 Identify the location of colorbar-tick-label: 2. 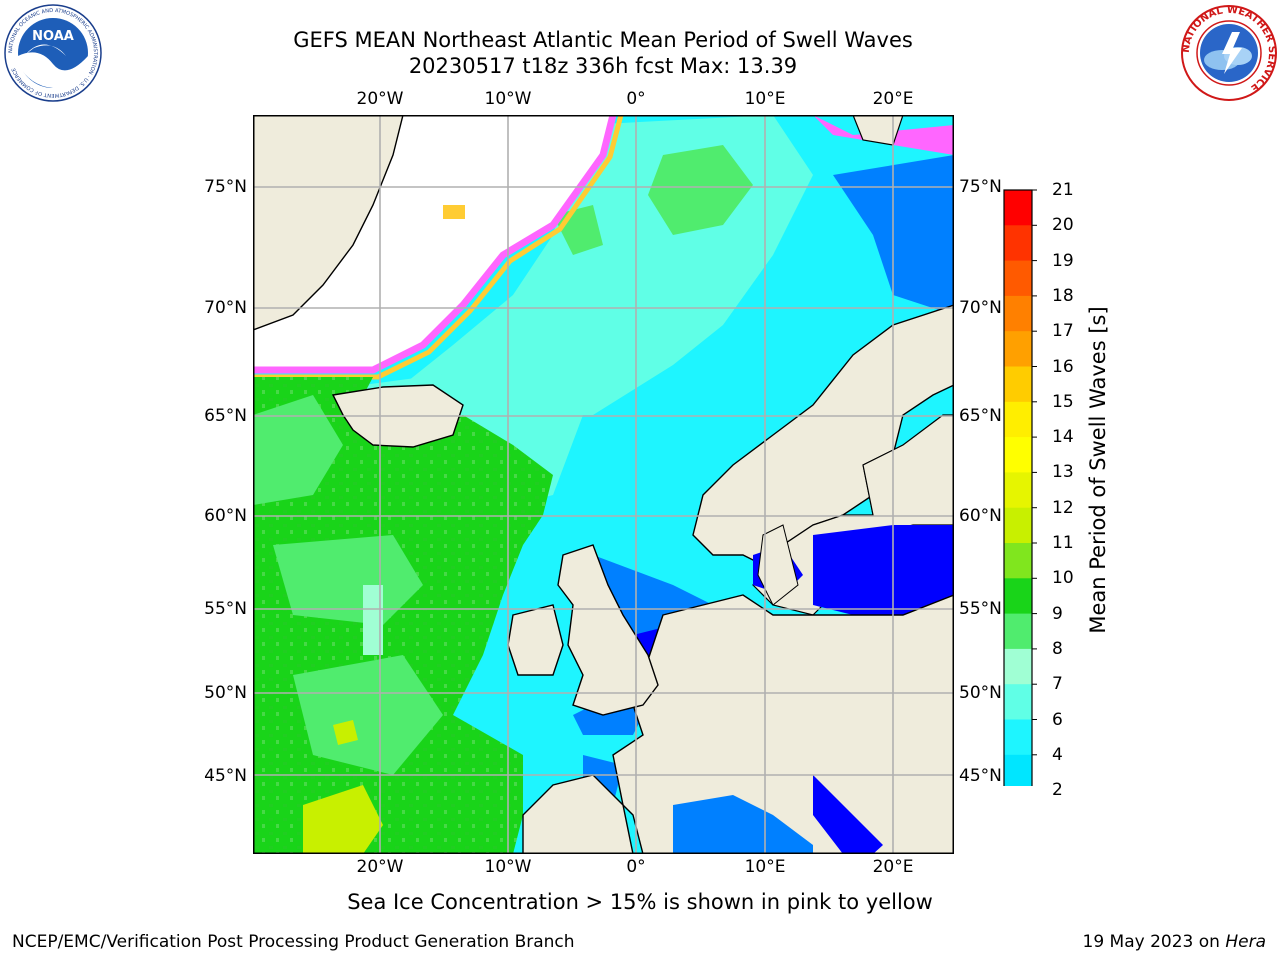
(1057, 790).